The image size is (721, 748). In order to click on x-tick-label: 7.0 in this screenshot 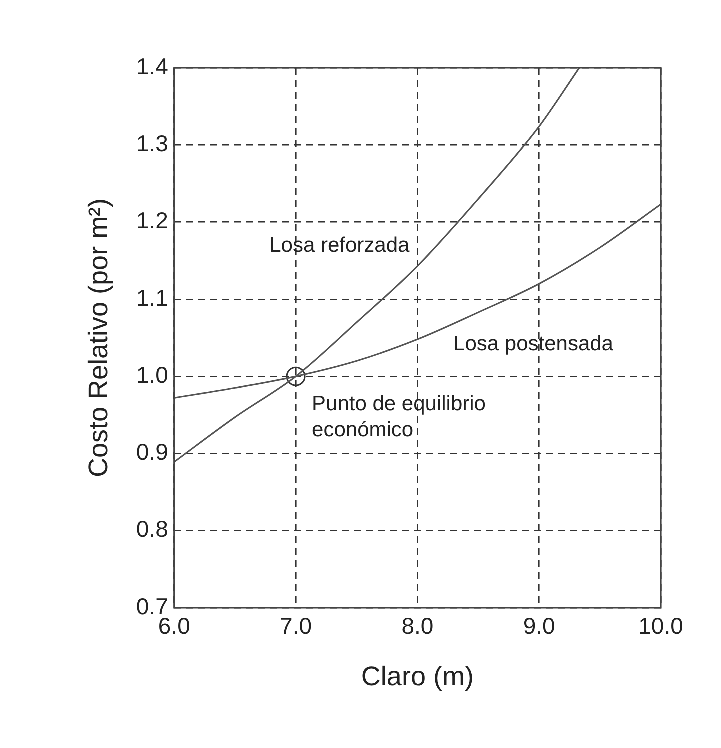, I will do `click(296, 626)`.